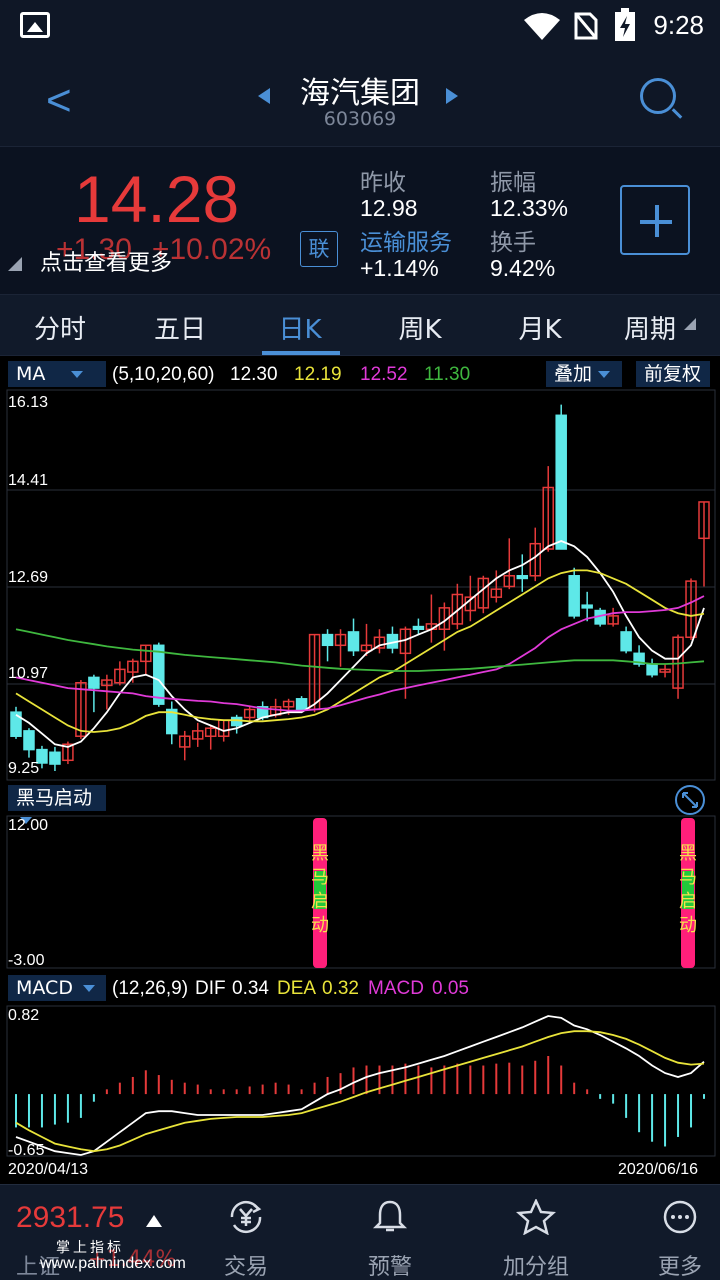 The width and height of the screenshot is (720, 1280). Describe the element at coordinates (513, 183) in the screenshot. I see `amplitude-label: 振幅` at that location.